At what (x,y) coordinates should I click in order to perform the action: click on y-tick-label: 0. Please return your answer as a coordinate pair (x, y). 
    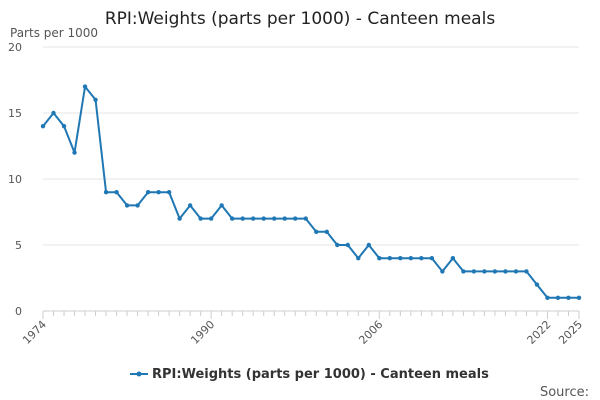
    Looking at the image, I should click on (18, 311).